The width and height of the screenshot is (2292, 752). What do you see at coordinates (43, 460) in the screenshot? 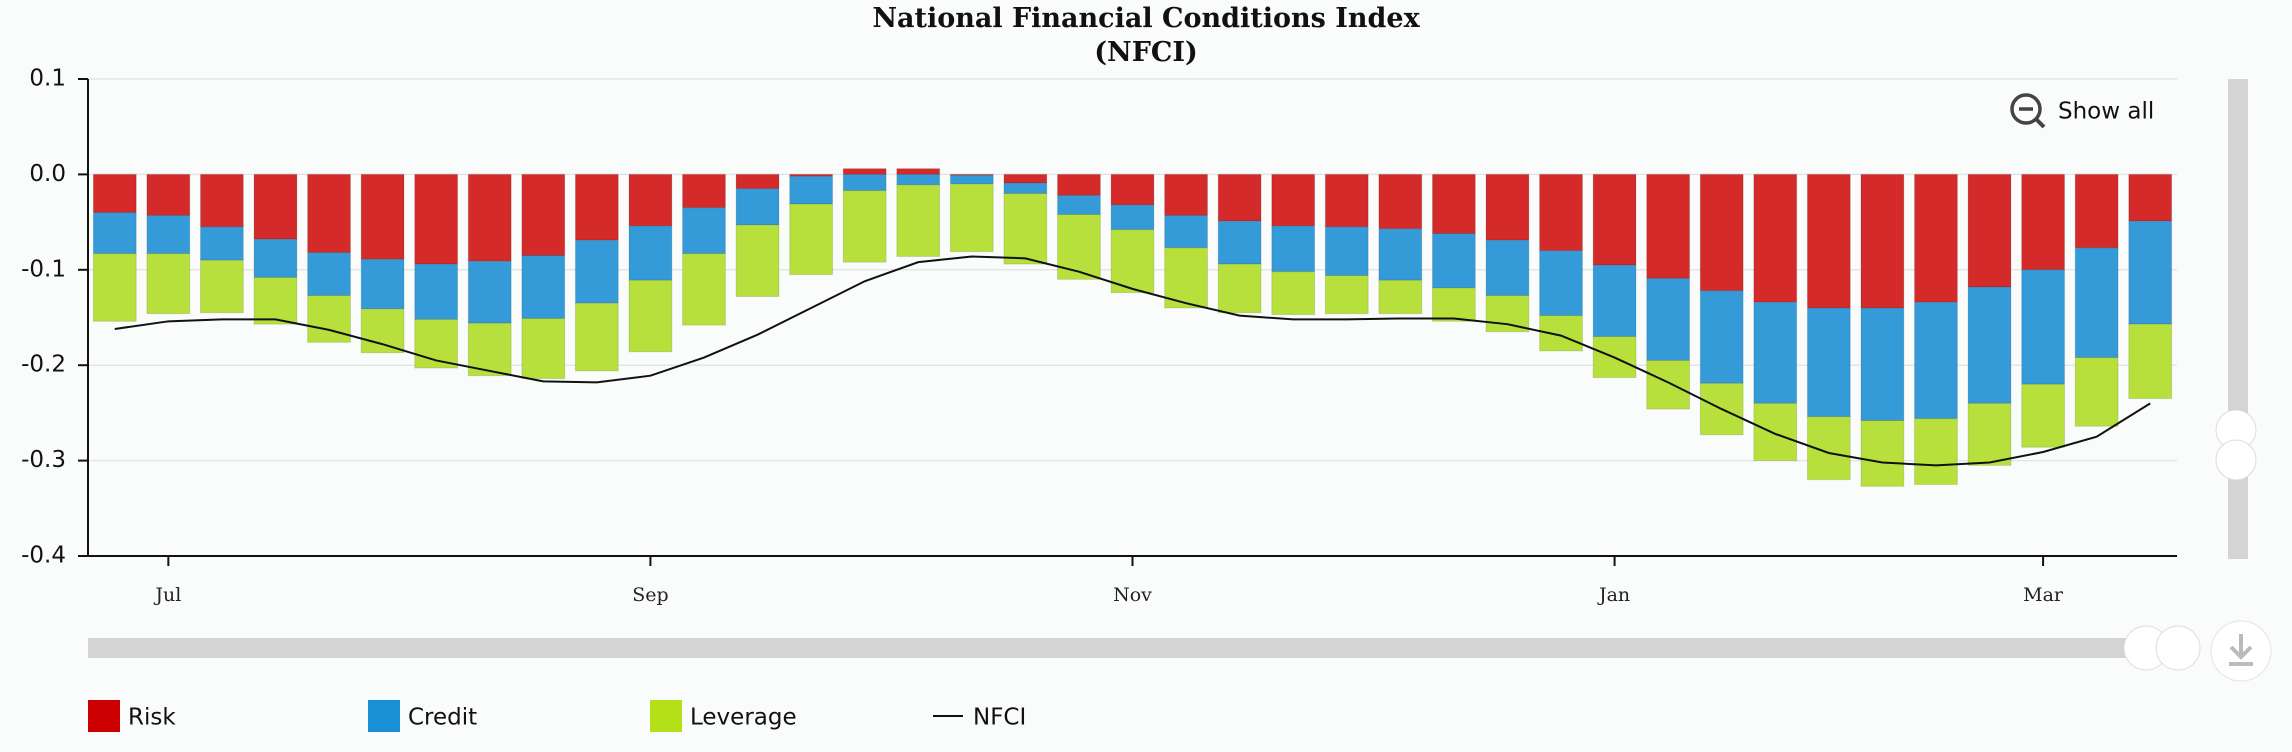
I see `y-tick-label: -0.3` at bounding box center [43, 460].